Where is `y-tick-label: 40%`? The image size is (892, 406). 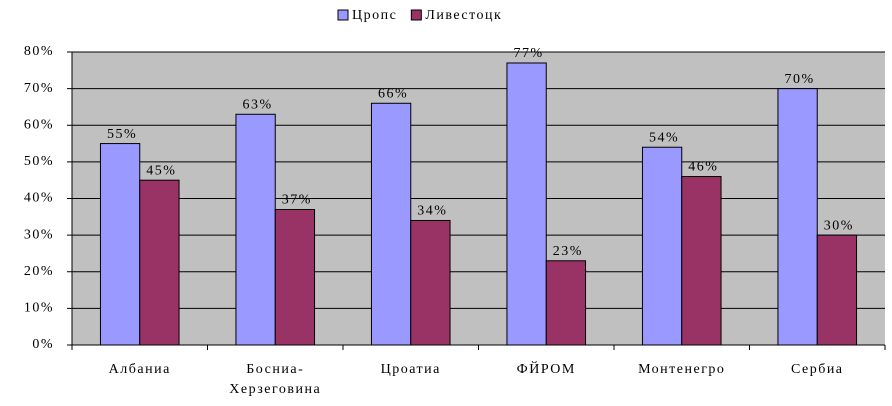
y-tick-label: 40% is located at coordinates (39, 198).